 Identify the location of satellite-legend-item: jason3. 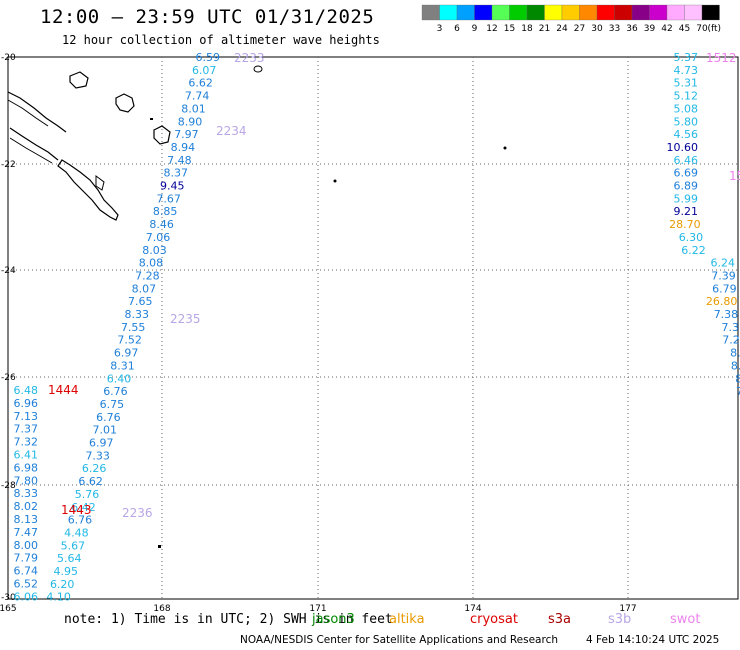
(333, 619).